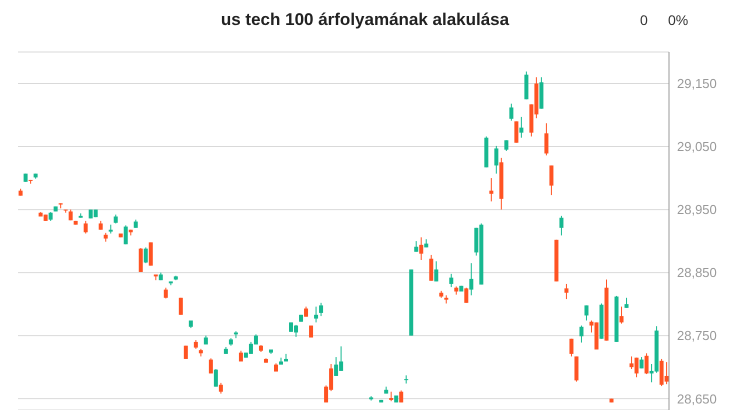  What do you see at coordinates (365, 19) in the screenshot?
I see `chart-title: us tech 100 árfolyamának alakulása` at bounding box center [365, 19].